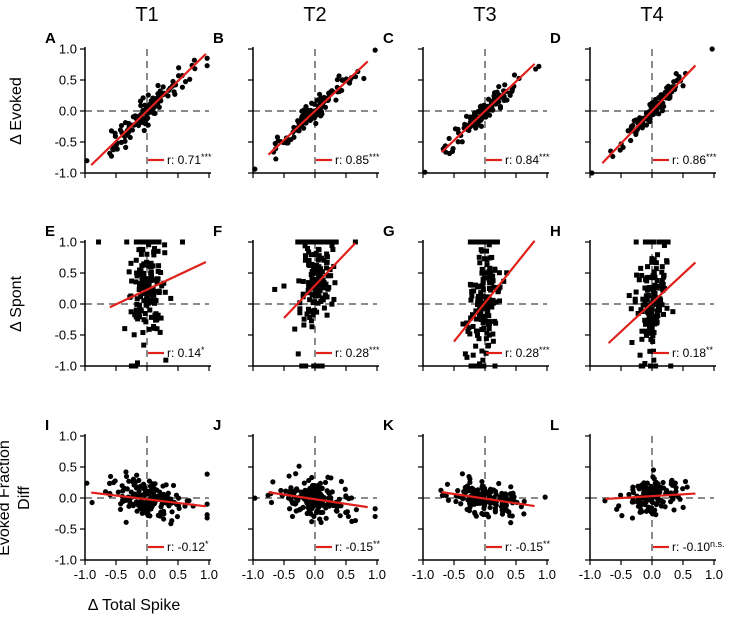  Describe the element at coordinates (16, 111) in the screenshot. I see `row-ylabel-text: Δ Evoked` at that location.